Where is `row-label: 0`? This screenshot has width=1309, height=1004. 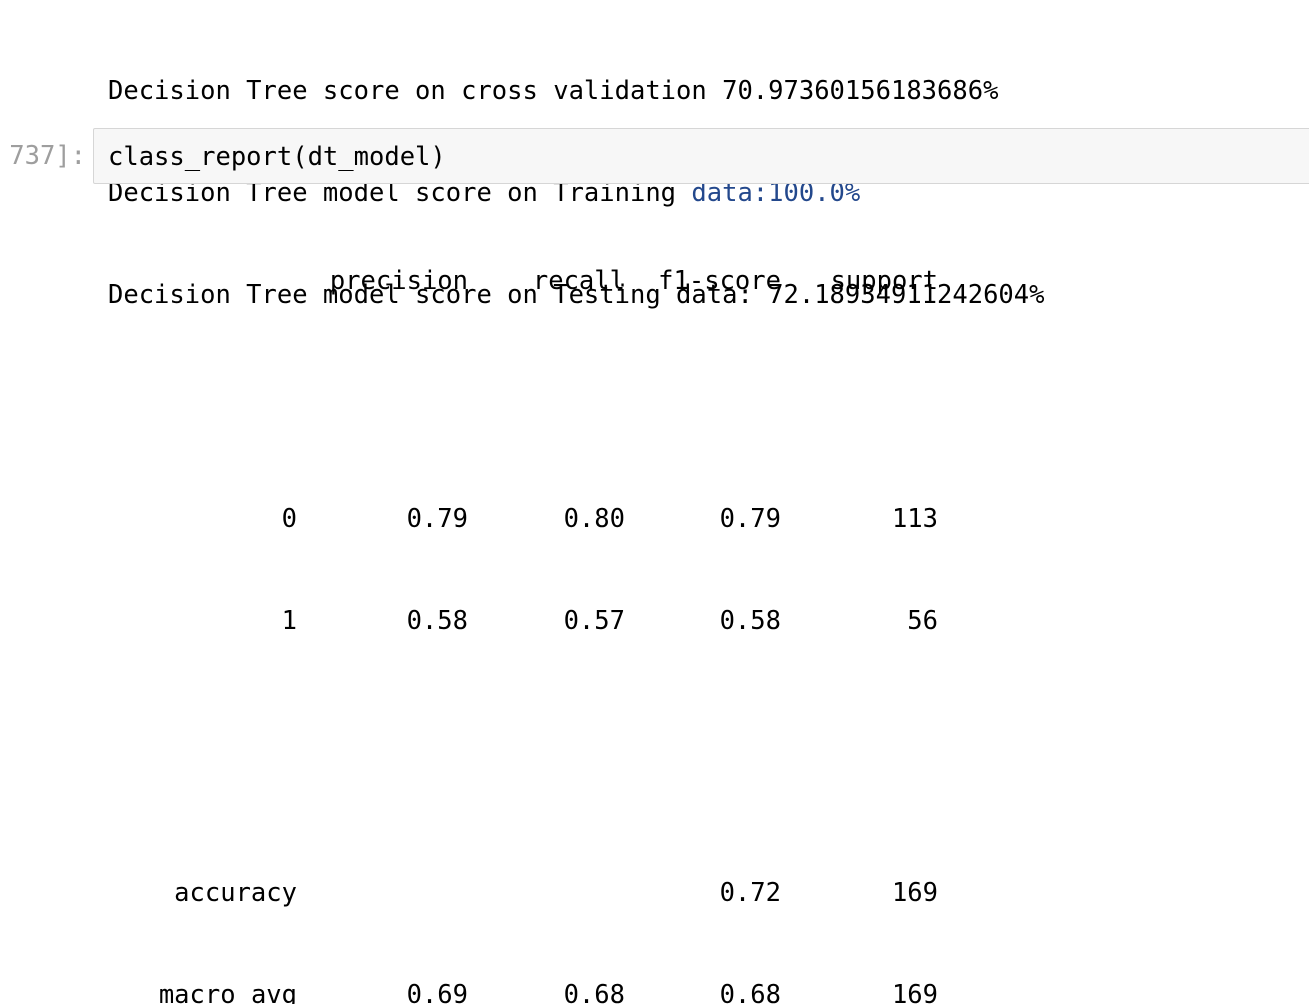
row-label: 0 is located at coordinates (289, 519).